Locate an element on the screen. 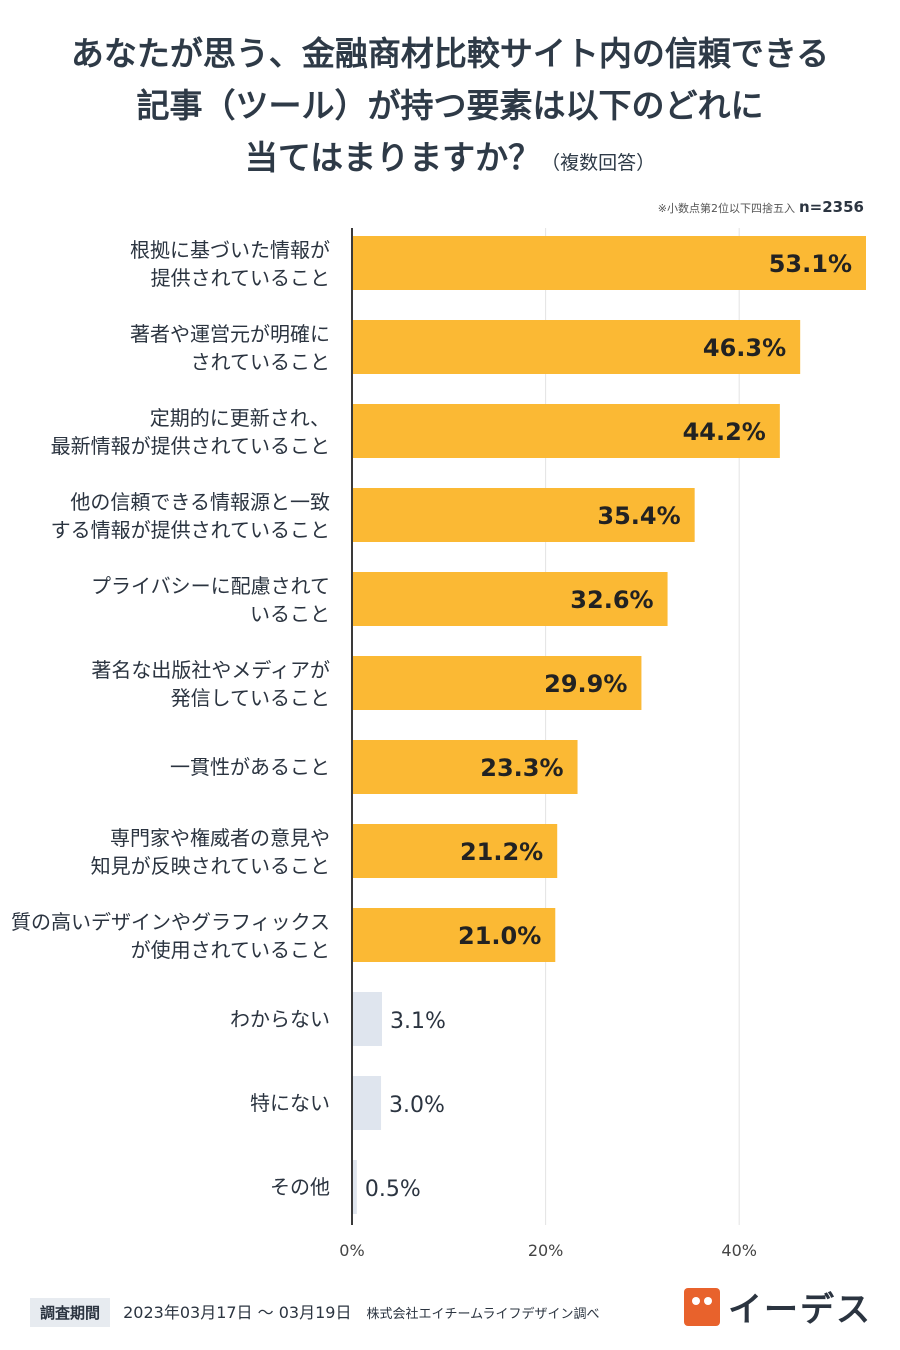 The width and height of the screenshot is (900, 1350). rounding-note: ※小数点第2位以下四捨五入 is located at coordinates (726, 208).